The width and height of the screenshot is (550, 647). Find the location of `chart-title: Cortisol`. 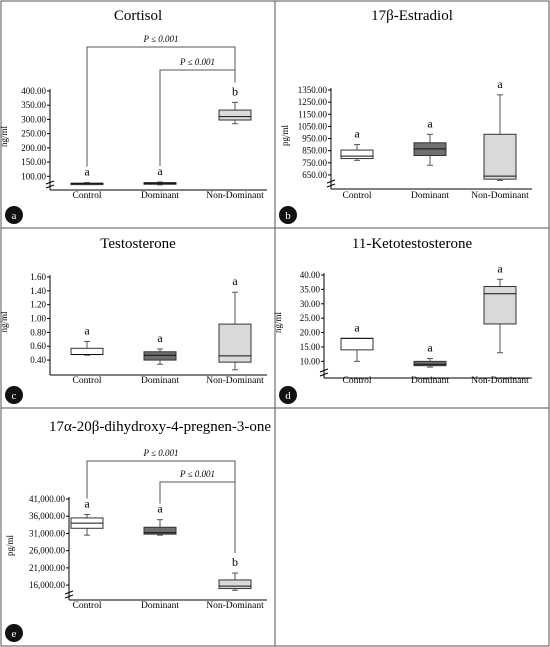

chart-title: Cortisol is located at coordinates (138, 16).